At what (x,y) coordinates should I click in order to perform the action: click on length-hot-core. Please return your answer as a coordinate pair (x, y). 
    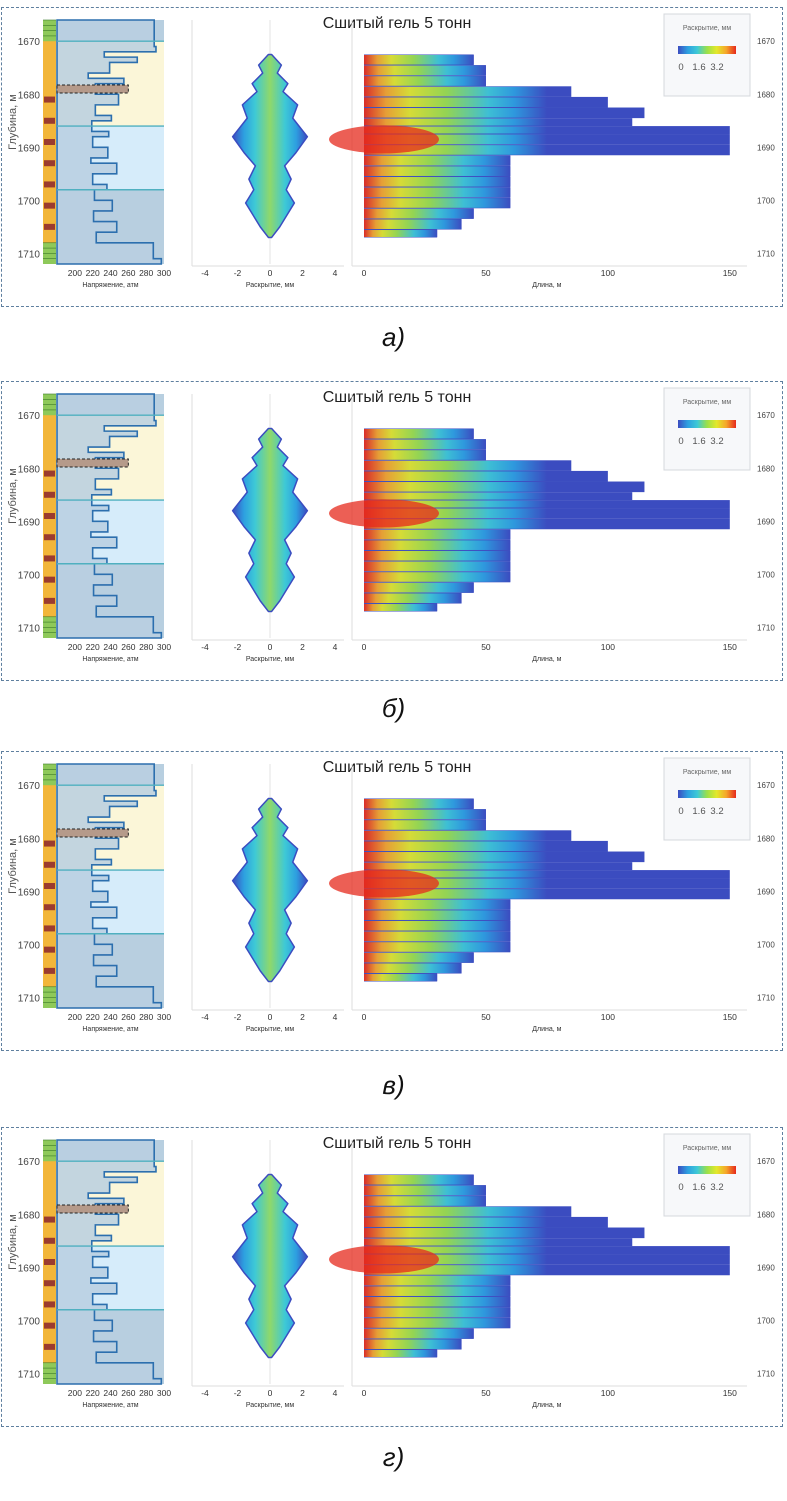
    Looking at the image, I should click on (384, 883).